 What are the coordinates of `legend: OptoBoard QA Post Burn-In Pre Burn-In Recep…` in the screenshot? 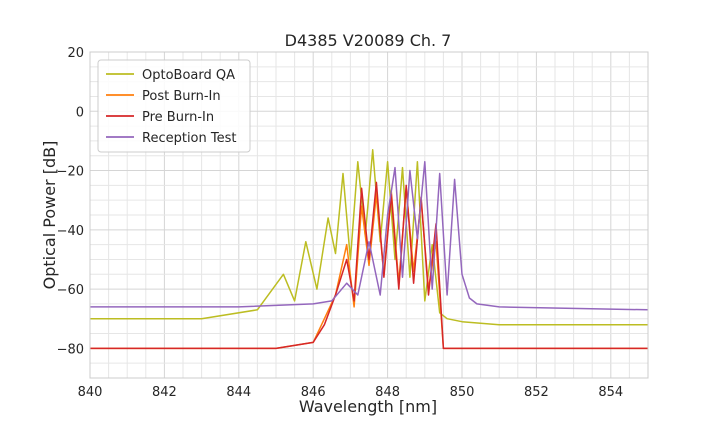 It's located at (174, 106).